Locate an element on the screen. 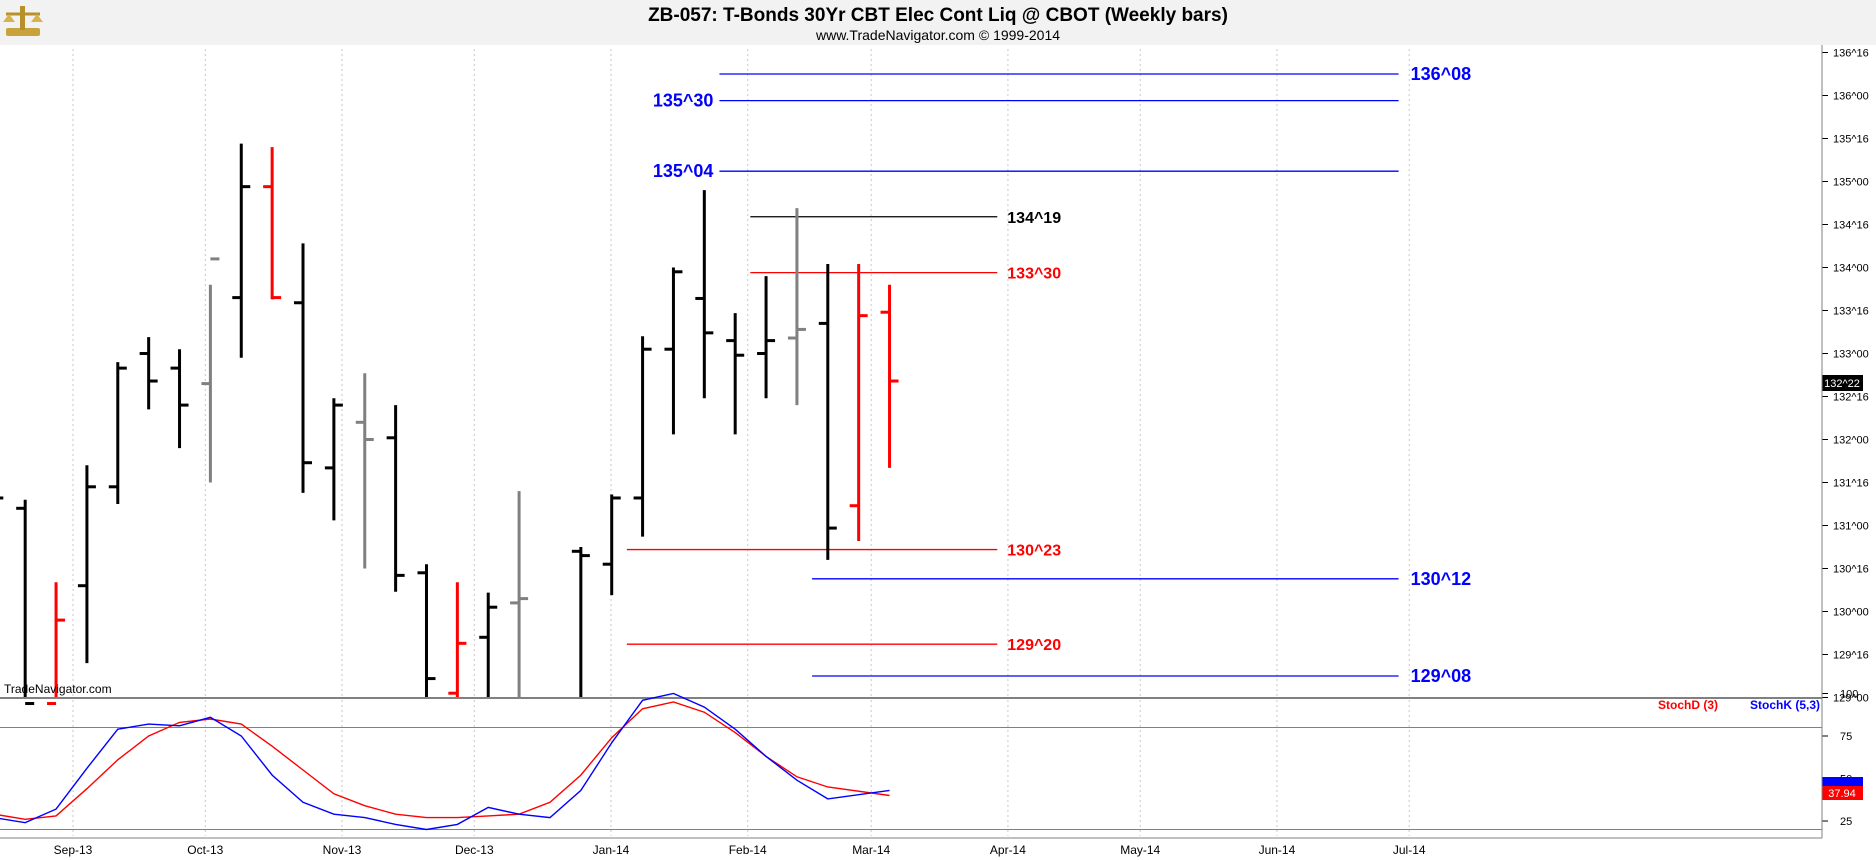  stoch-y-tick-label: 75 is located at coordinates (1846, 737).